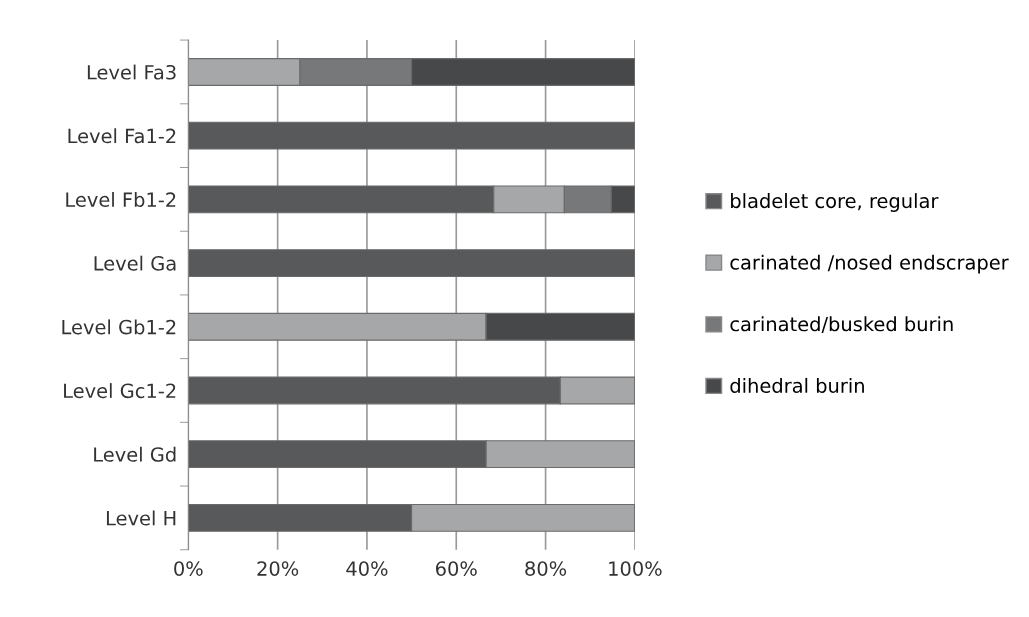 This screenshot has width=1029, height=617. I want to click on y-tick-label: Level Gd, so click(135, 454).